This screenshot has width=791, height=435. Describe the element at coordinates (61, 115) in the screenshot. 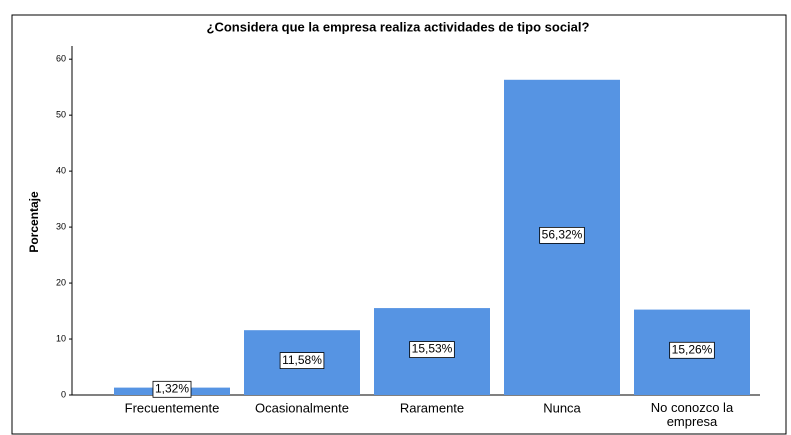

I see `y-tick-label: 50` at that location.